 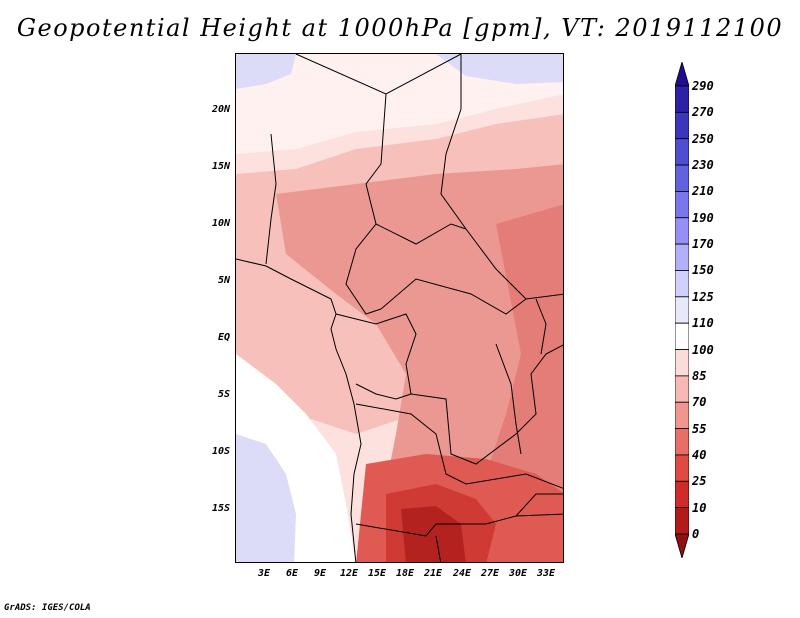 What do you see at coordinates (264, 573) in the screenshot?
I see `lon-label: 3E` at bounding box center [264, 573].